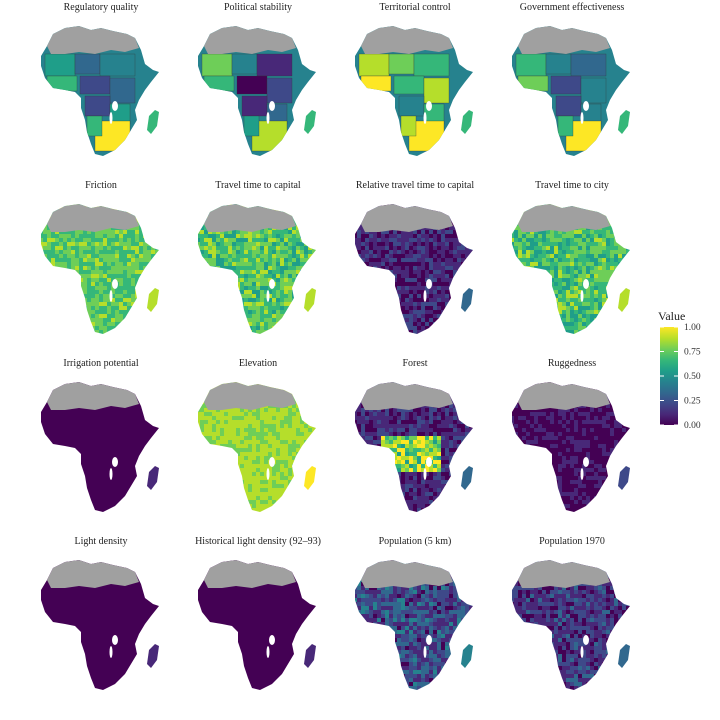 The image size is (720, 720). What do you see at coordinates (692, 328) in the screenshot?
I see `legend-tick-label: 1.00` at bounding box center [692, 328].